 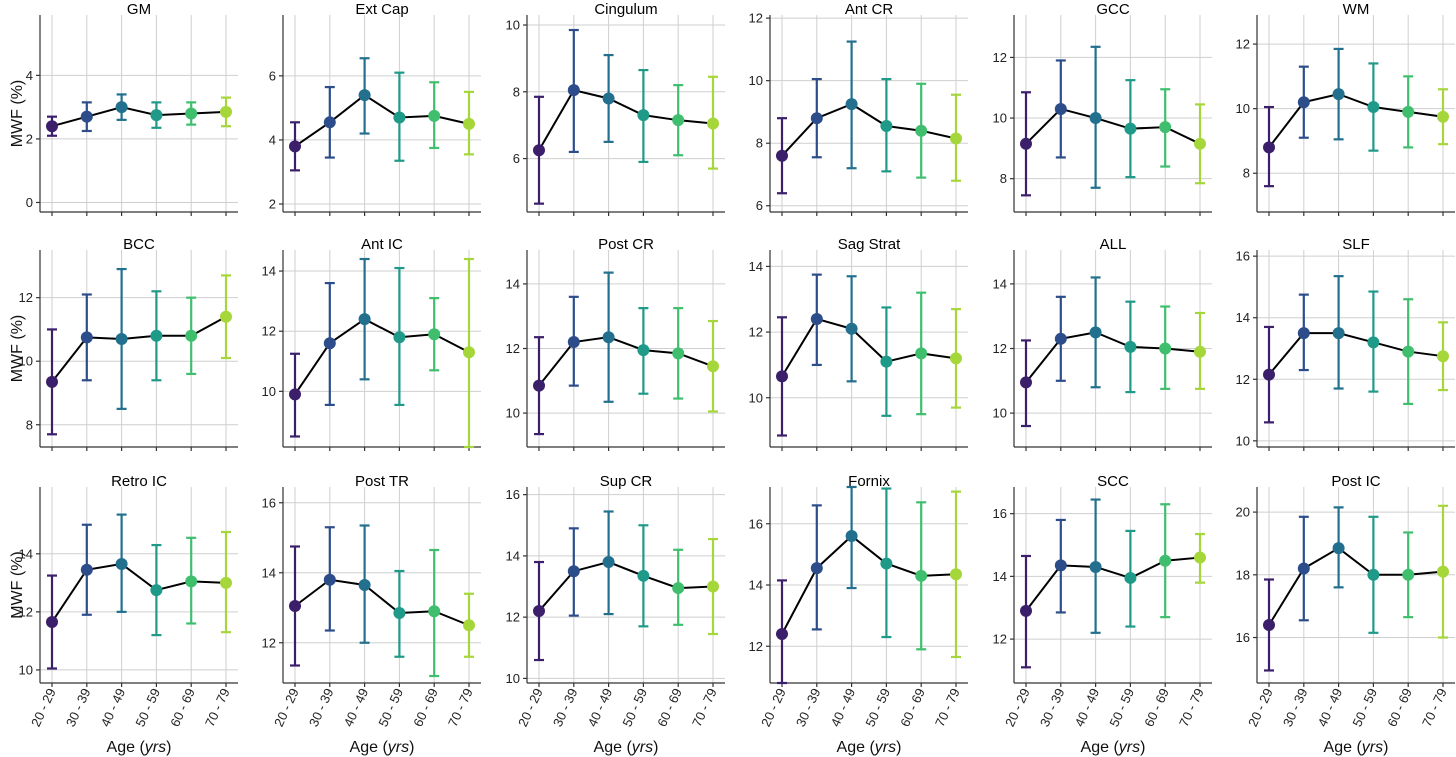 What do you see at coordinates (1345, 343) in the screenshot?
I see `panel-slf: 10 12 14 16 SLF` at bounding box center [1345, 343].